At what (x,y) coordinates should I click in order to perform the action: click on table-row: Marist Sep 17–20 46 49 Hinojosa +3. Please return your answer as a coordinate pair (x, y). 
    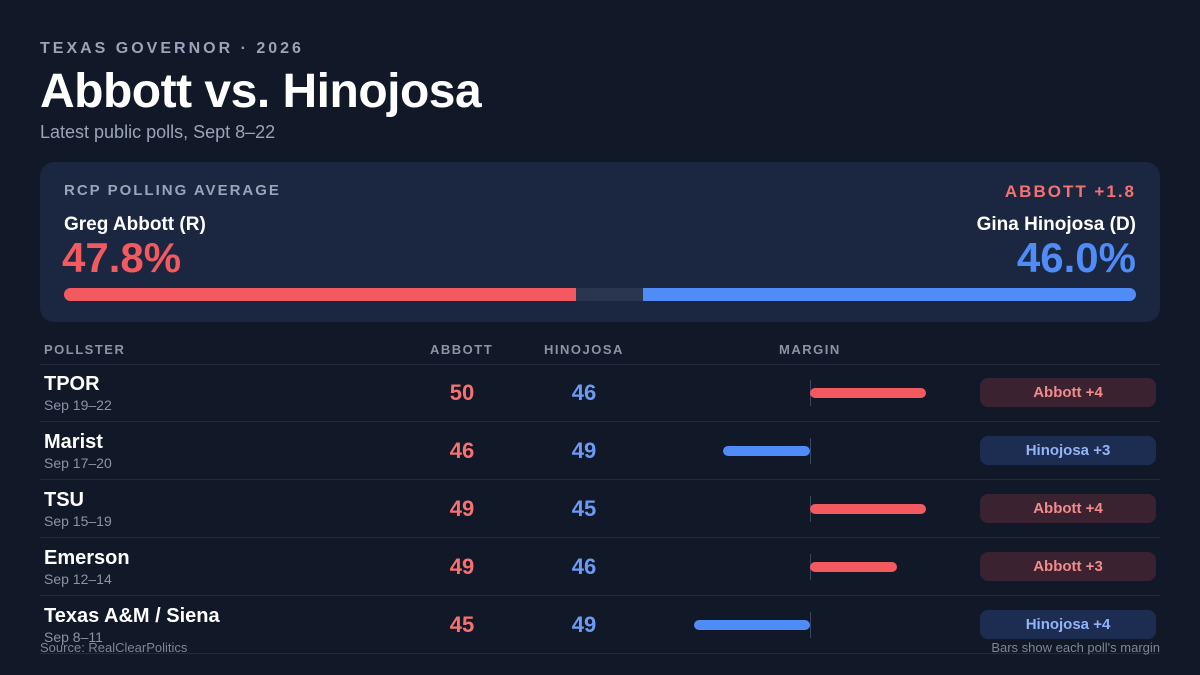
    Looking at the image, I should click on (600, 451).